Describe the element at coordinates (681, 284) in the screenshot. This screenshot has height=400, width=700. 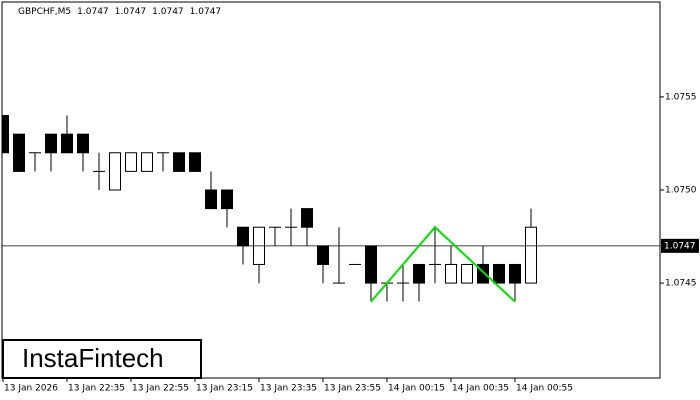
I see `y-tick-label: 1.0745` at that location.